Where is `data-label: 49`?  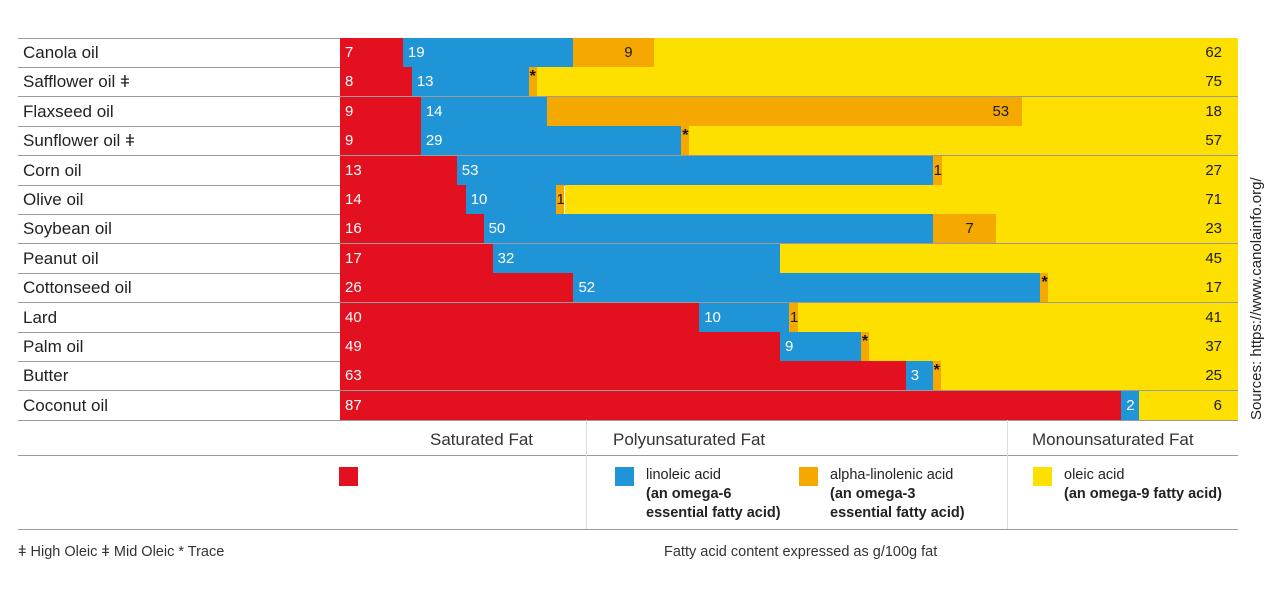 data-label: 49 is located at coordinates (353, 346).